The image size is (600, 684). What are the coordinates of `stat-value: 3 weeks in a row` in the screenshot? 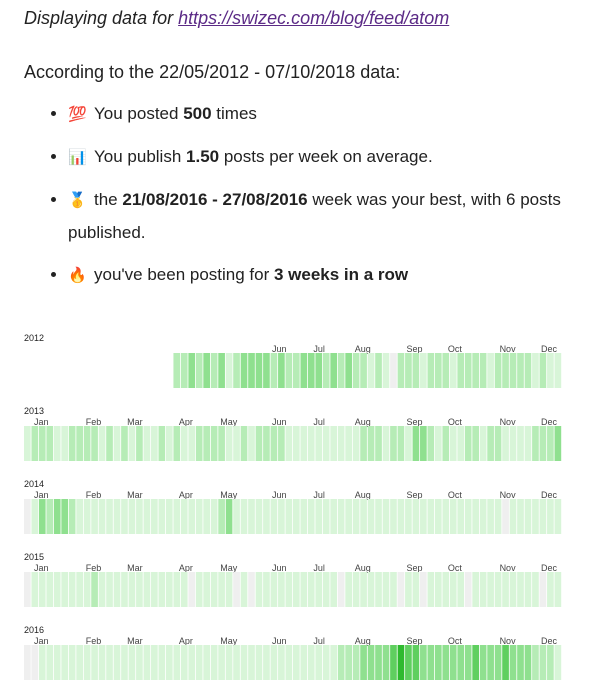 It's located at (341, 274).